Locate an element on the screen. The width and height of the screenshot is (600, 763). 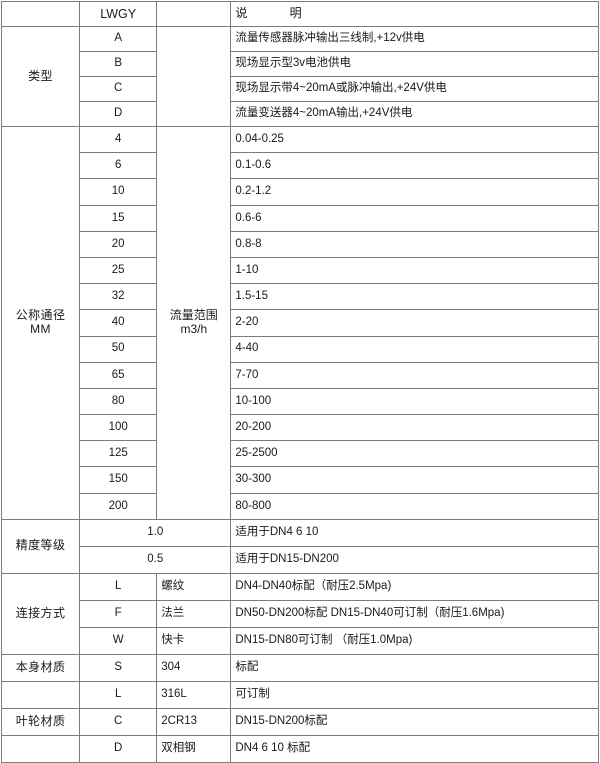
table-row: D 流量变送器4~20mA输出,+24V供电 is located at coordinates (300, 114).